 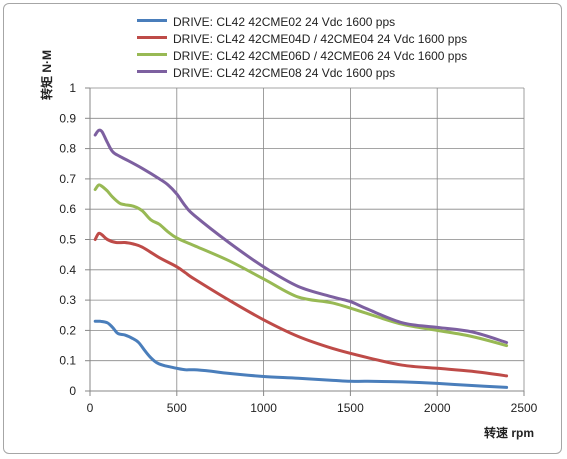 I want to click on y-tick-label: 0, so click(x=72, y=391).